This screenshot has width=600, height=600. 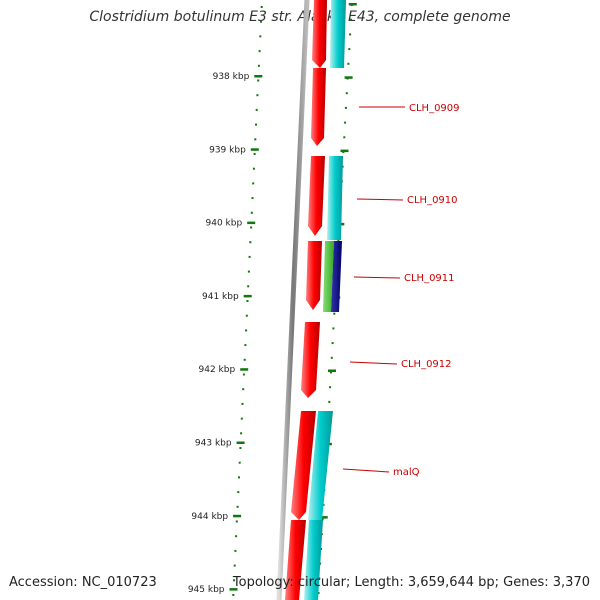 I want to click on gene-label-malq: malQ, so click(x=406, y=472).